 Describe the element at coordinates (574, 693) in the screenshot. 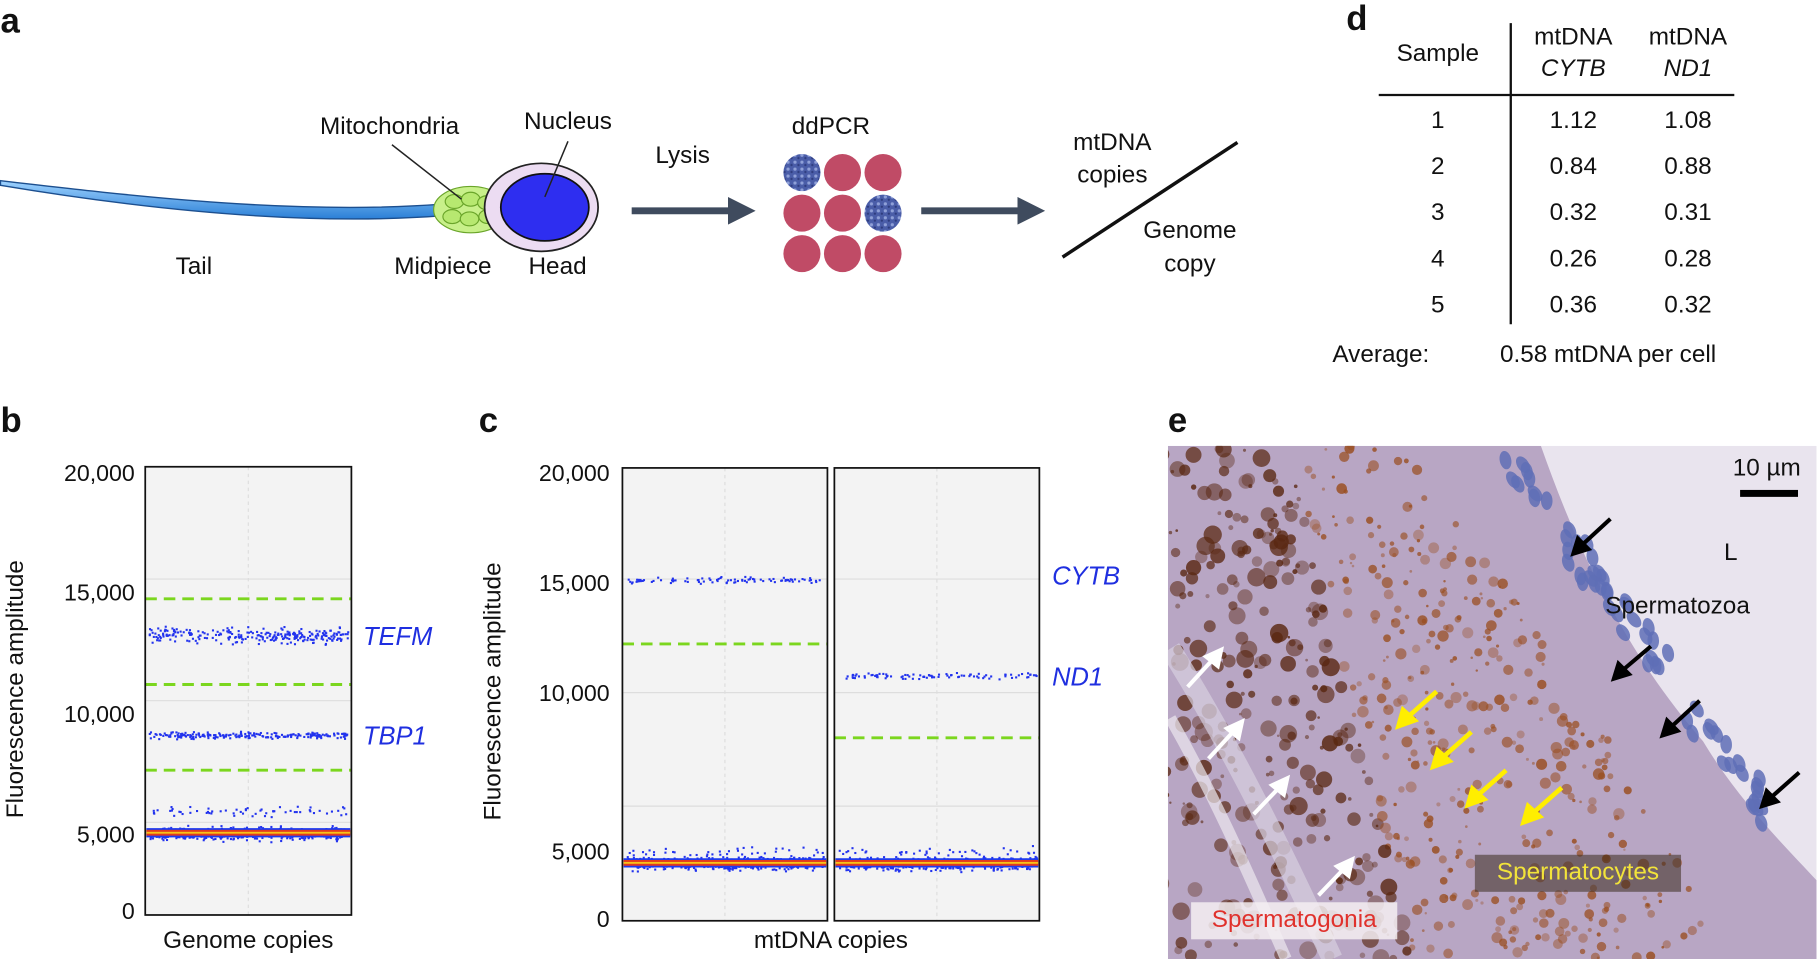

I see `y-tick-label: 10,000` at that location.